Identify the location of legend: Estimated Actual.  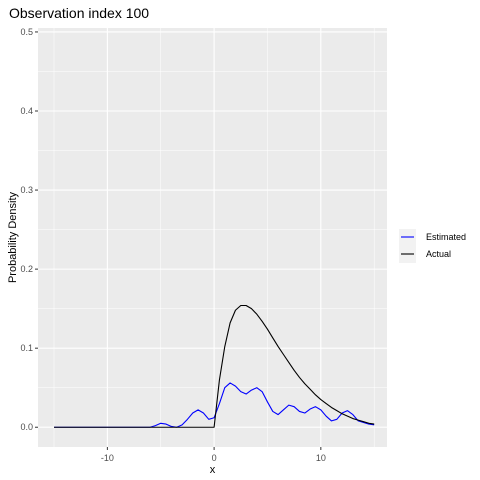
(432, 246).